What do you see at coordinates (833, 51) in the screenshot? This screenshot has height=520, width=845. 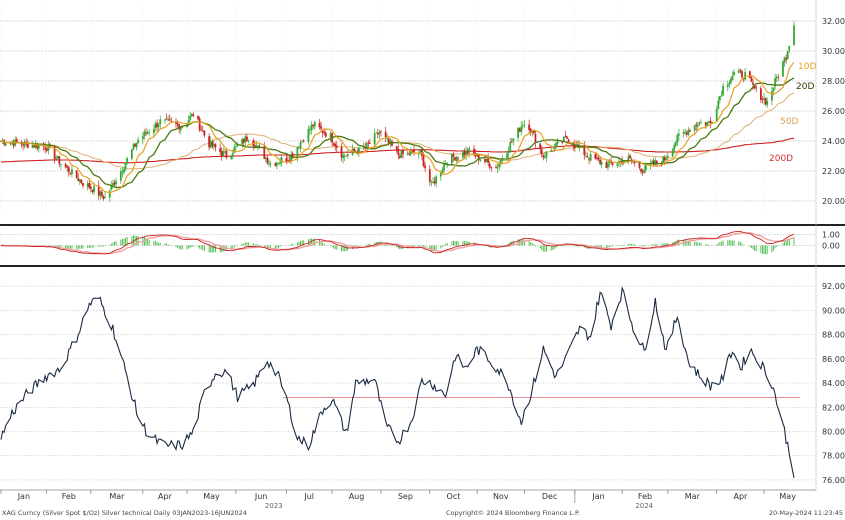 I see `price-tick-label: 30.00` at bounding box center [833, 51].